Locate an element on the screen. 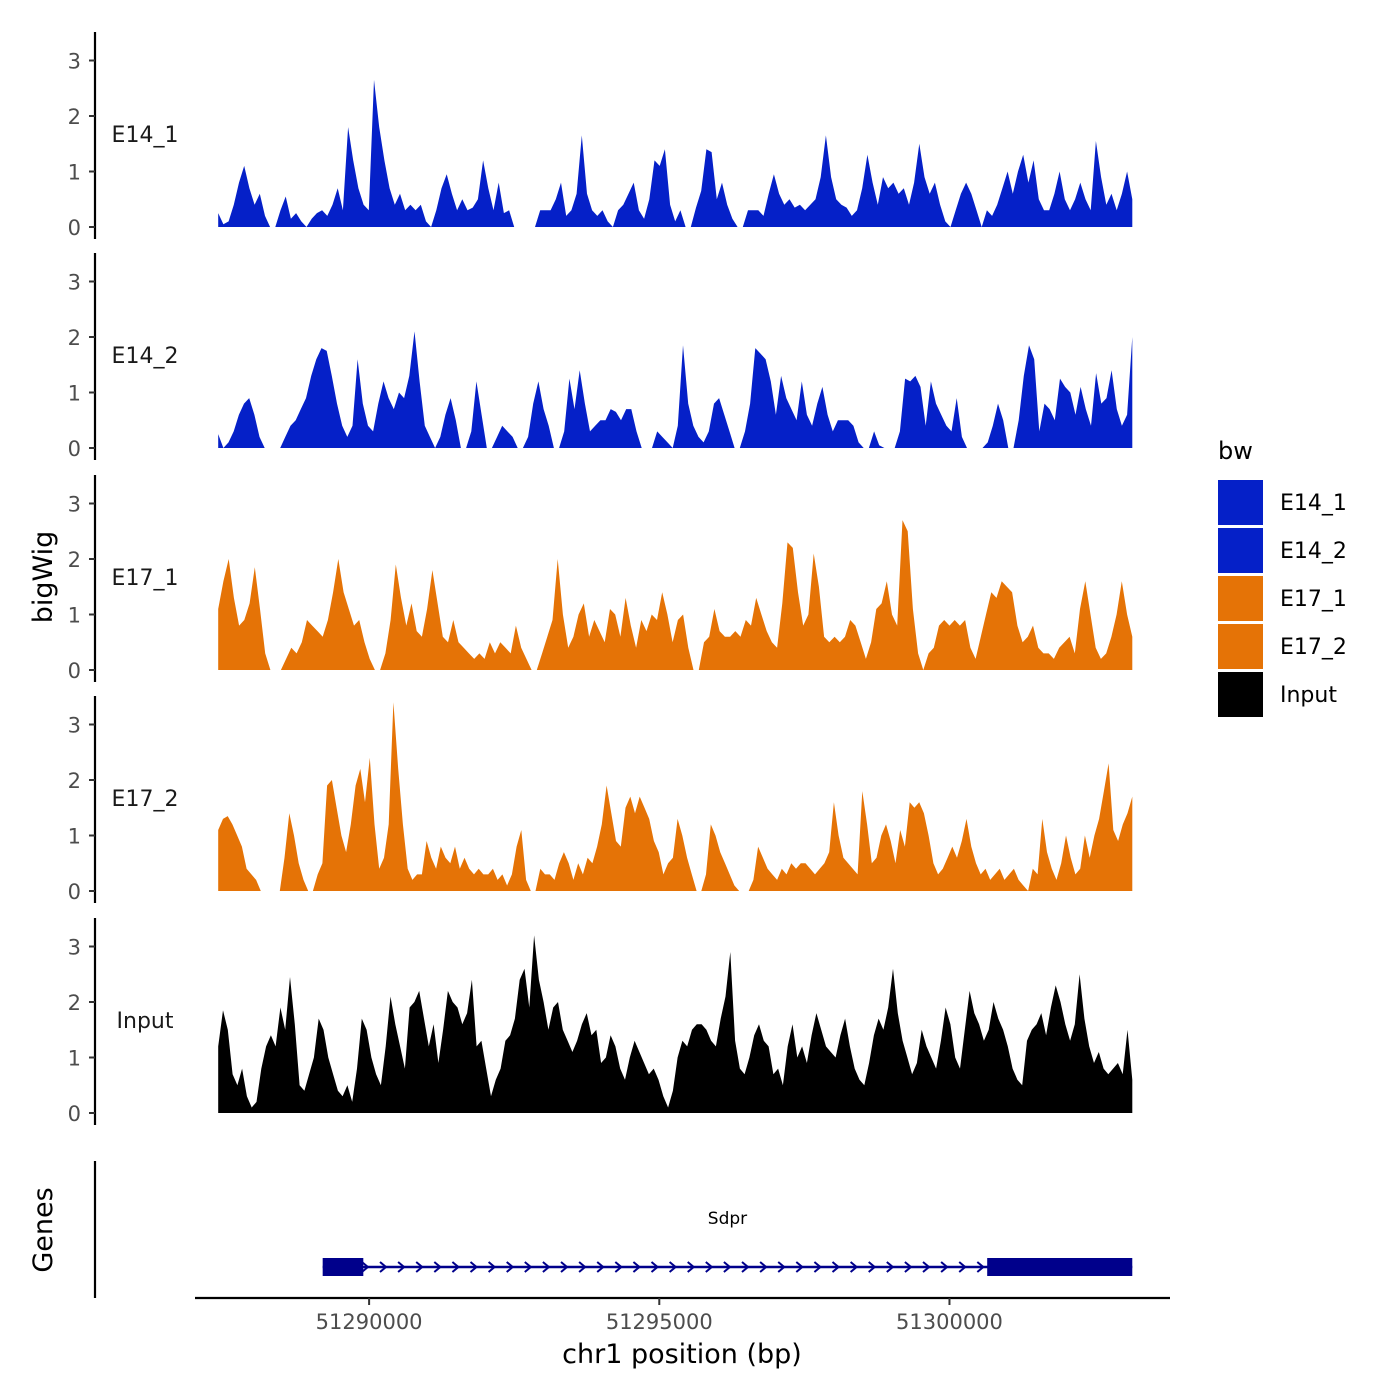 The width and height of the screenshot is (1400, 1400). track-e17-1: 0 1 2 3 E17_1 is located at coordinates (600, 579).